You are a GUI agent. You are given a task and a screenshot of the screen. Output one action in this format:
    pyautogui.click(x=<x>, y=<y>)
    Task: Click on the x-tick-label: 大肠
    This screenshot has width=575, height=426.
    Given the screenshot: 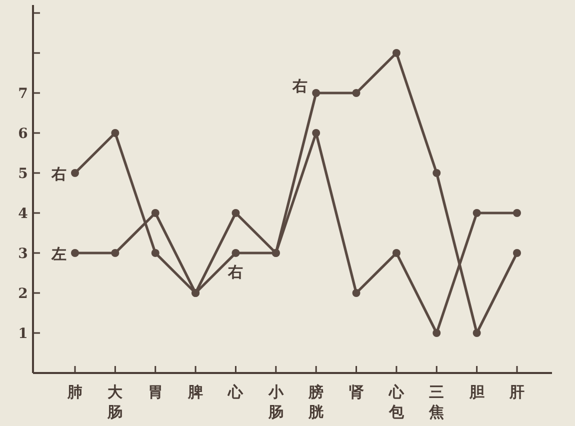 What is the action you would take?
    pyautogui.click(x=115, y=402)
    